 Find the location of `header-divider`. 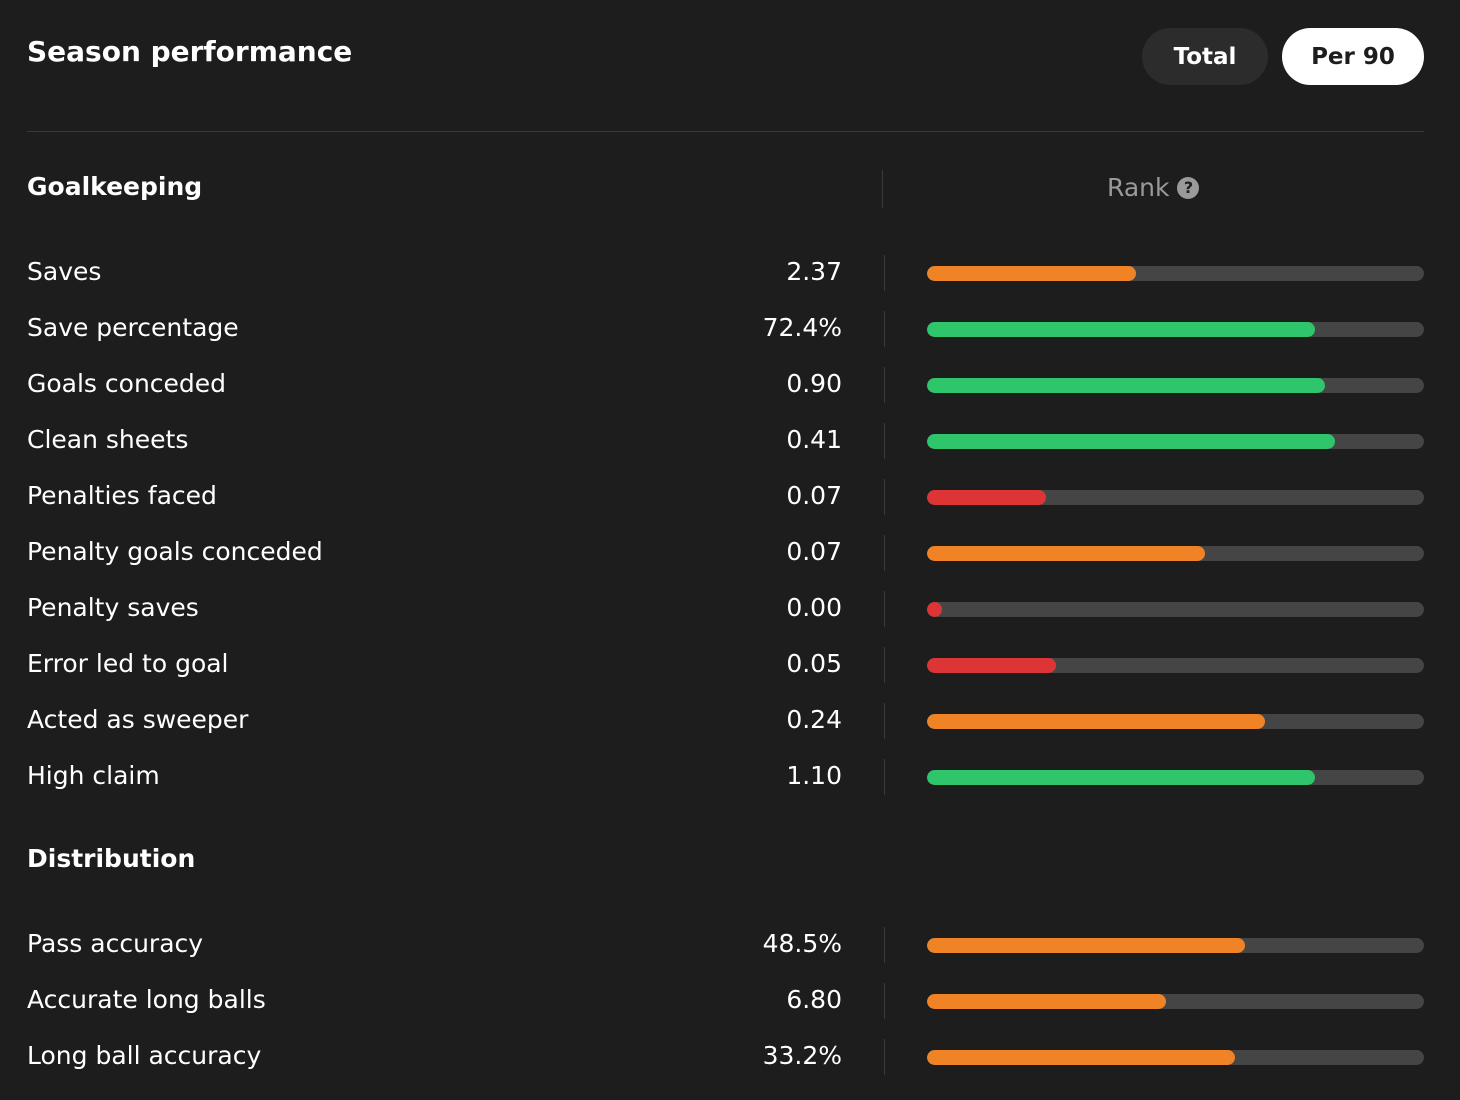

header-divider is located at coordinates (725, 131).